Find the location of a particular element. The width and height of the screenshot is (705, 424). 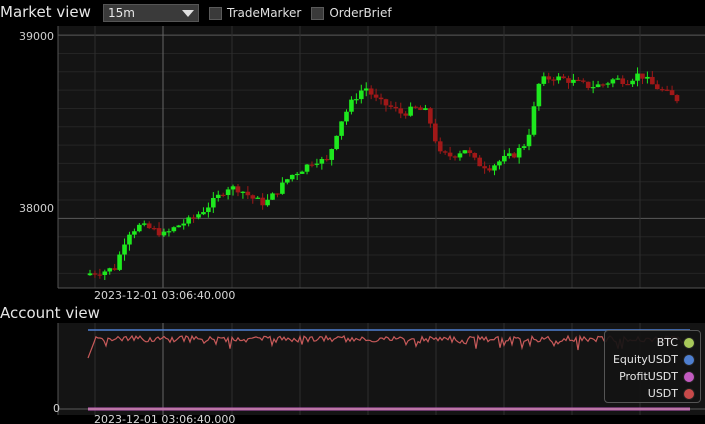

order-brief-toggle: OrderBrief is located at coordinates (351, 13).